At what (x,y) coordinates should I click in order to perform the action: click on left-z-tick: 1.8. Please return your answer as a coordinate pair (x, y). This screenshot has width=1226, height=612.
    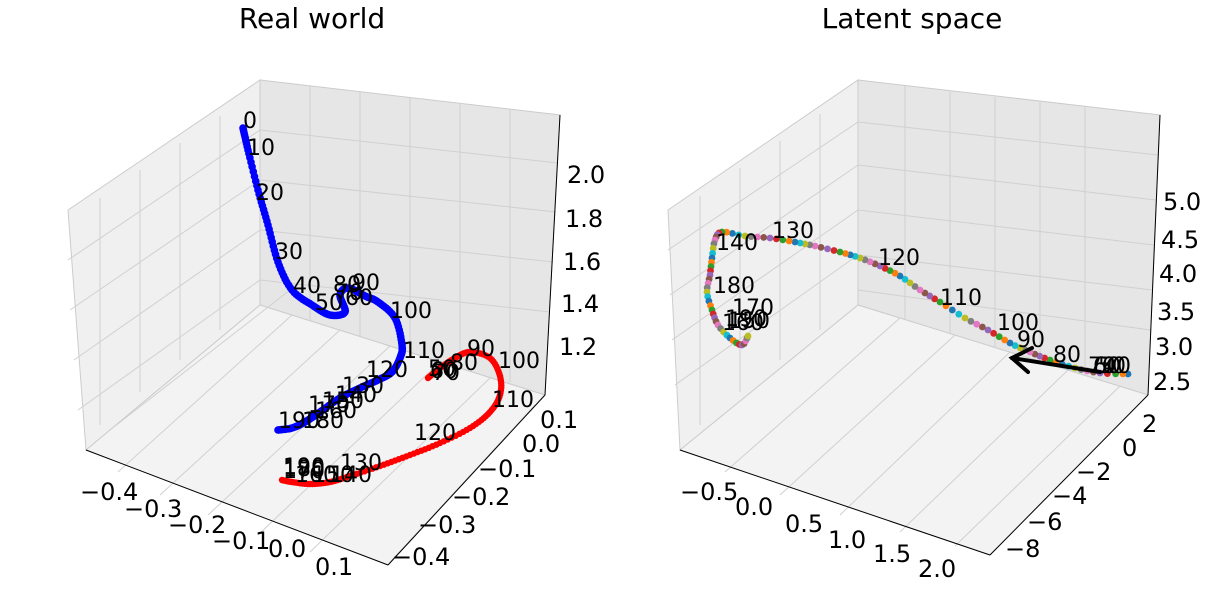
    Looking at the image, I should click on (584, 219).